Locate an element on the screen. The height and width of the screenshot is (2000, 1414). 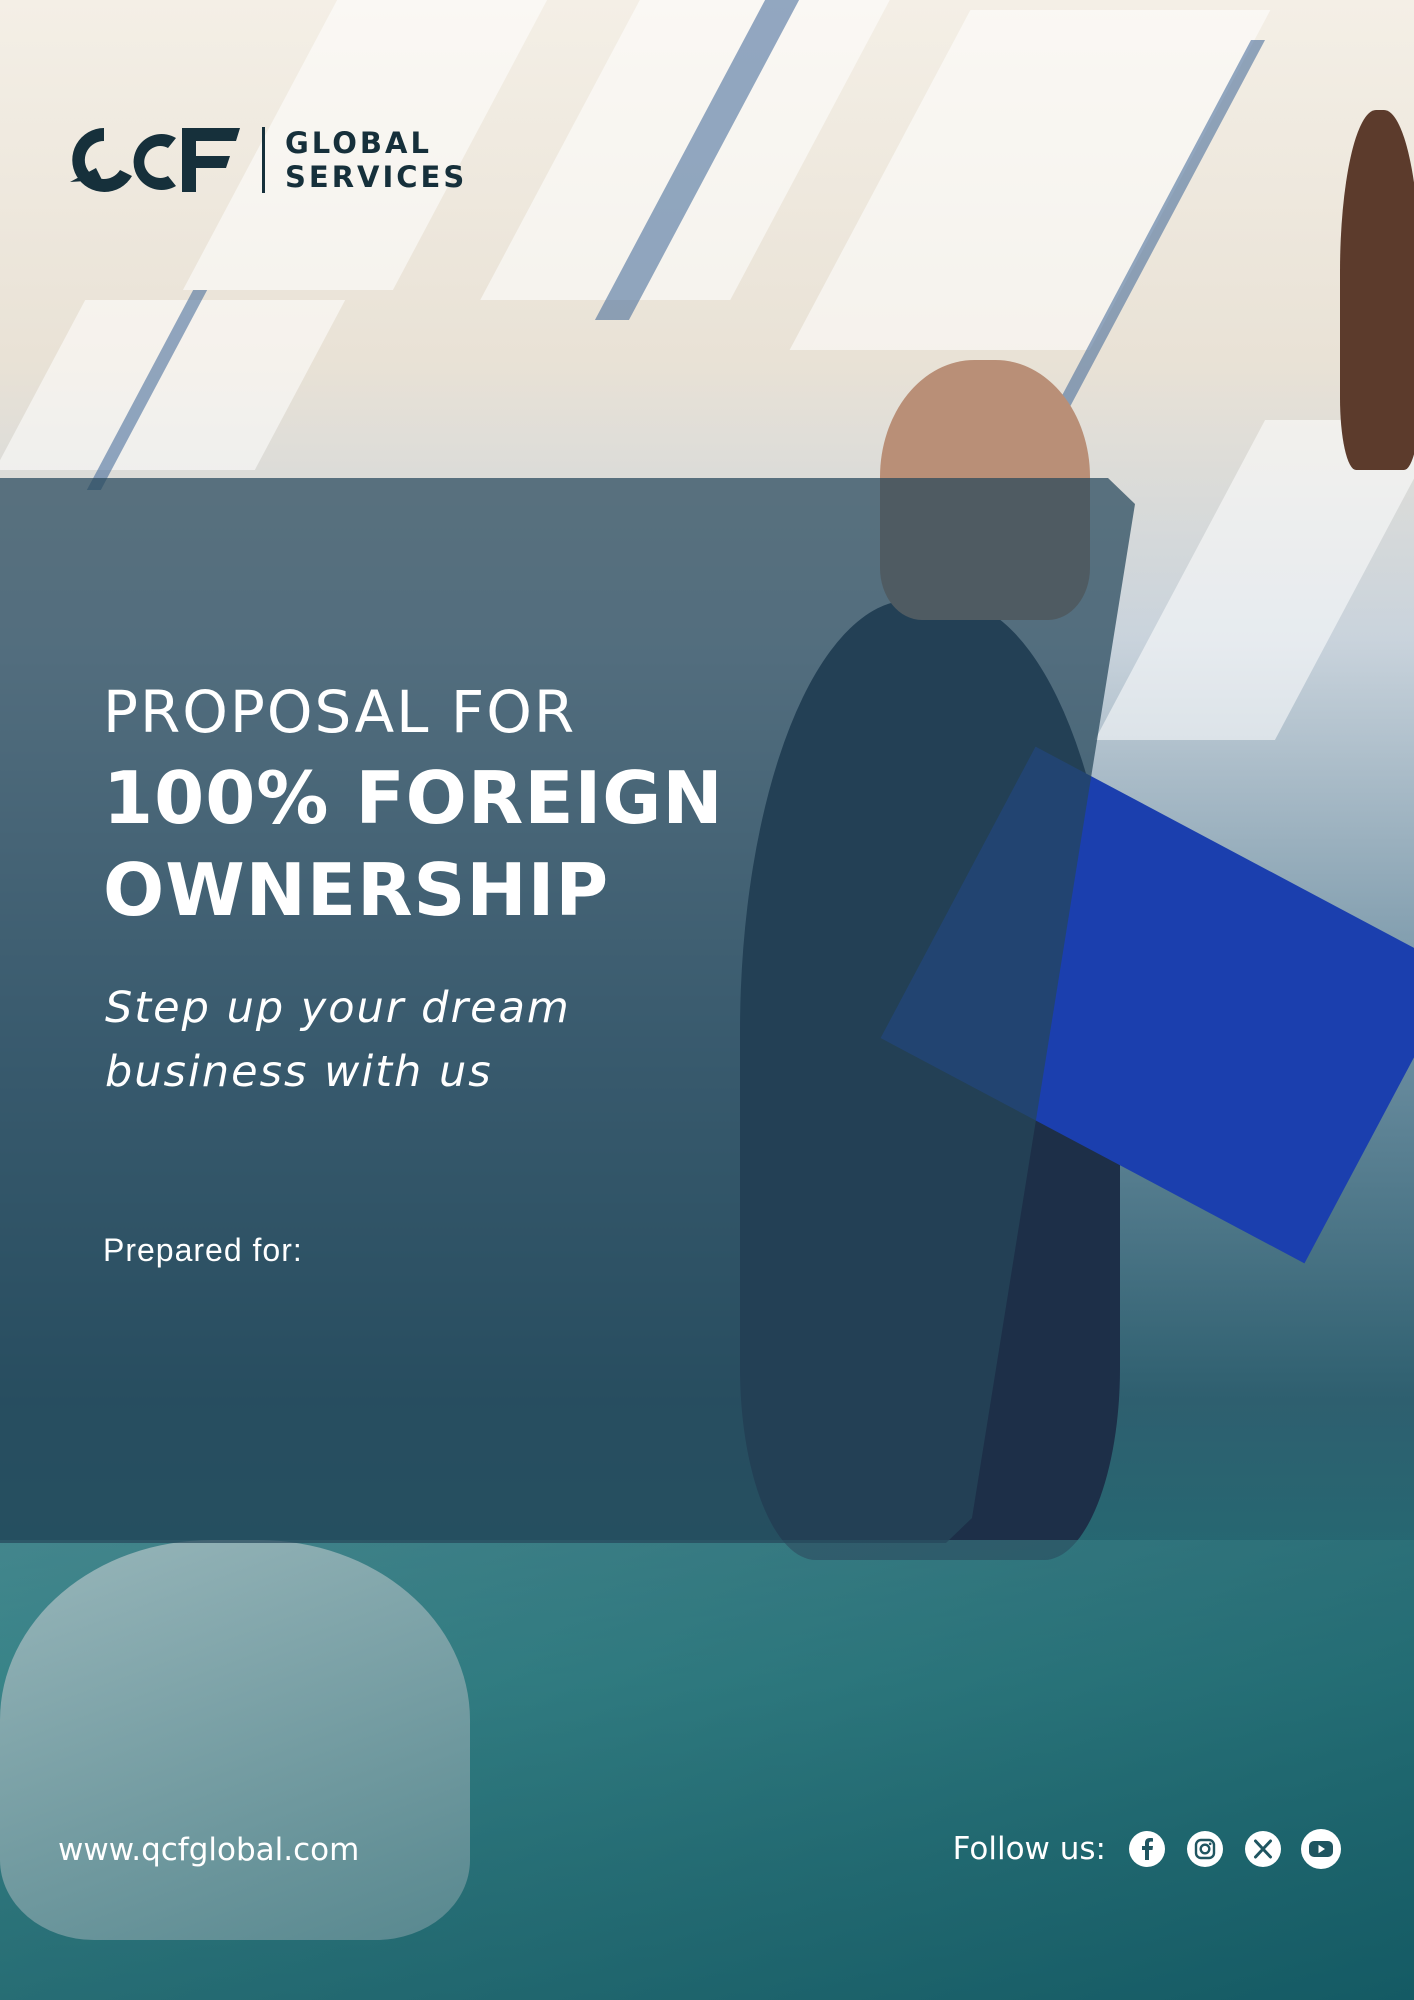
tagline: Step up your dream business with us is located at coordinates (365, 1040).